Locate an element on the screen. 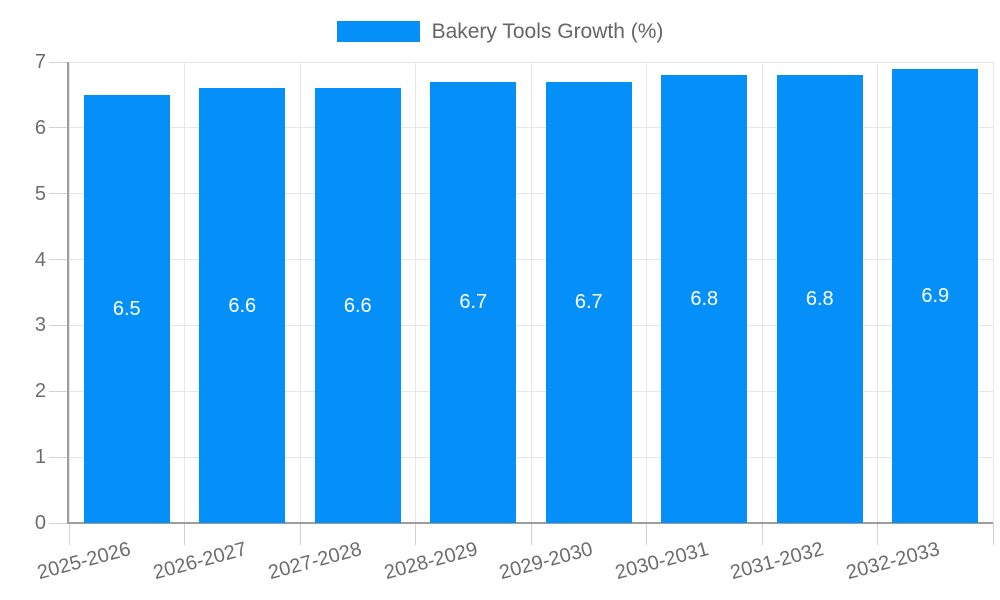 The width and height of the screenshot is (1000, 600). x-axis-line is located at coordinates (530, 523).